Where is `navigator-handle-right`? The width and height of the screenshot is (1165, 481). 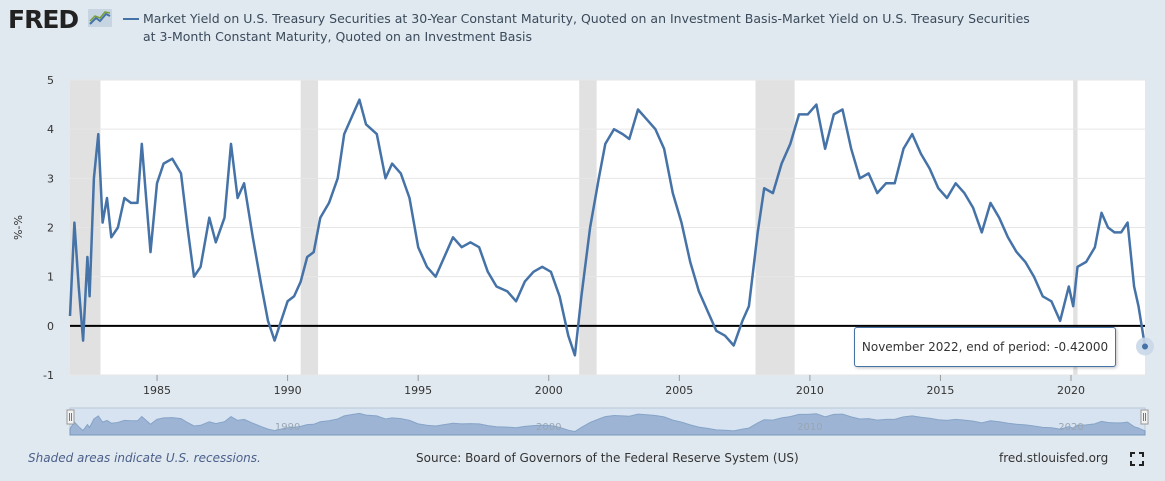
navigator-handle-right is located at coordinates (1144, 417).